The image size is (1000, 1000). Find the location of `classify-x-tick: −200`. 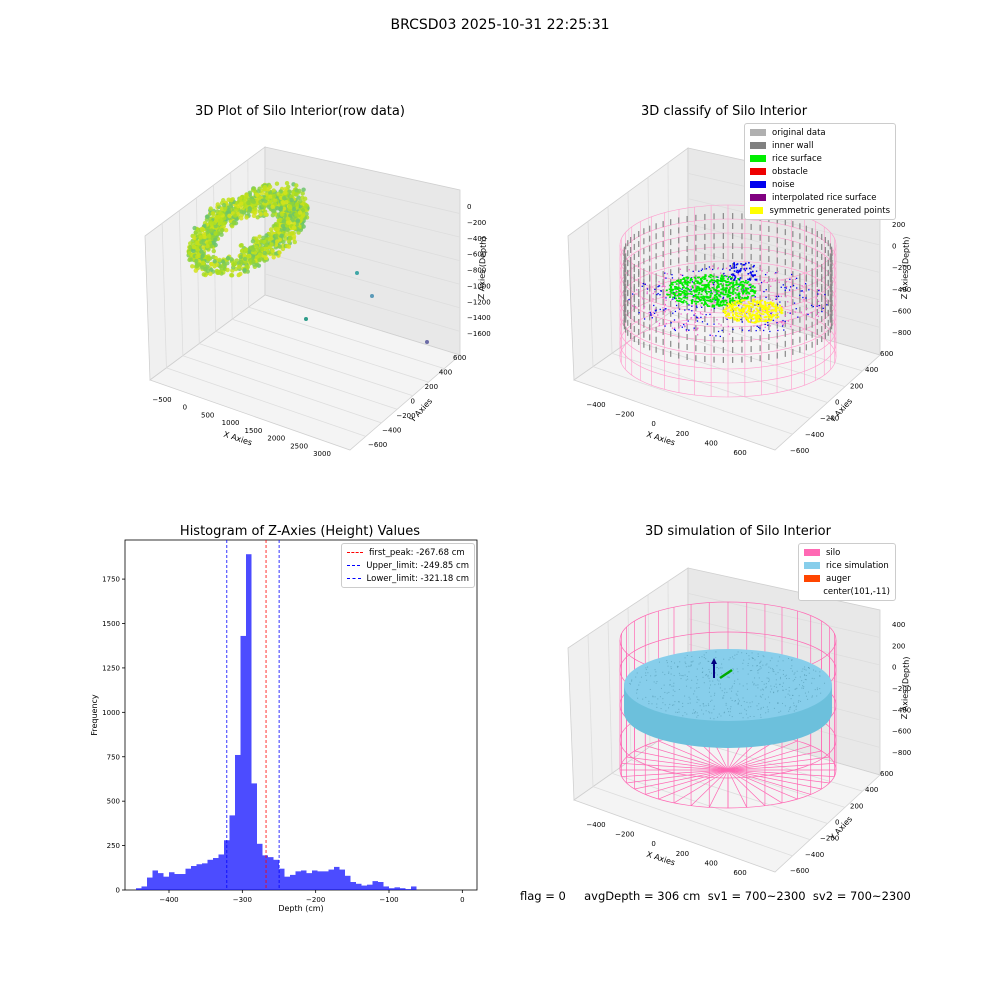

classify-x-tick: −200 is located at coordinates (624, 415).